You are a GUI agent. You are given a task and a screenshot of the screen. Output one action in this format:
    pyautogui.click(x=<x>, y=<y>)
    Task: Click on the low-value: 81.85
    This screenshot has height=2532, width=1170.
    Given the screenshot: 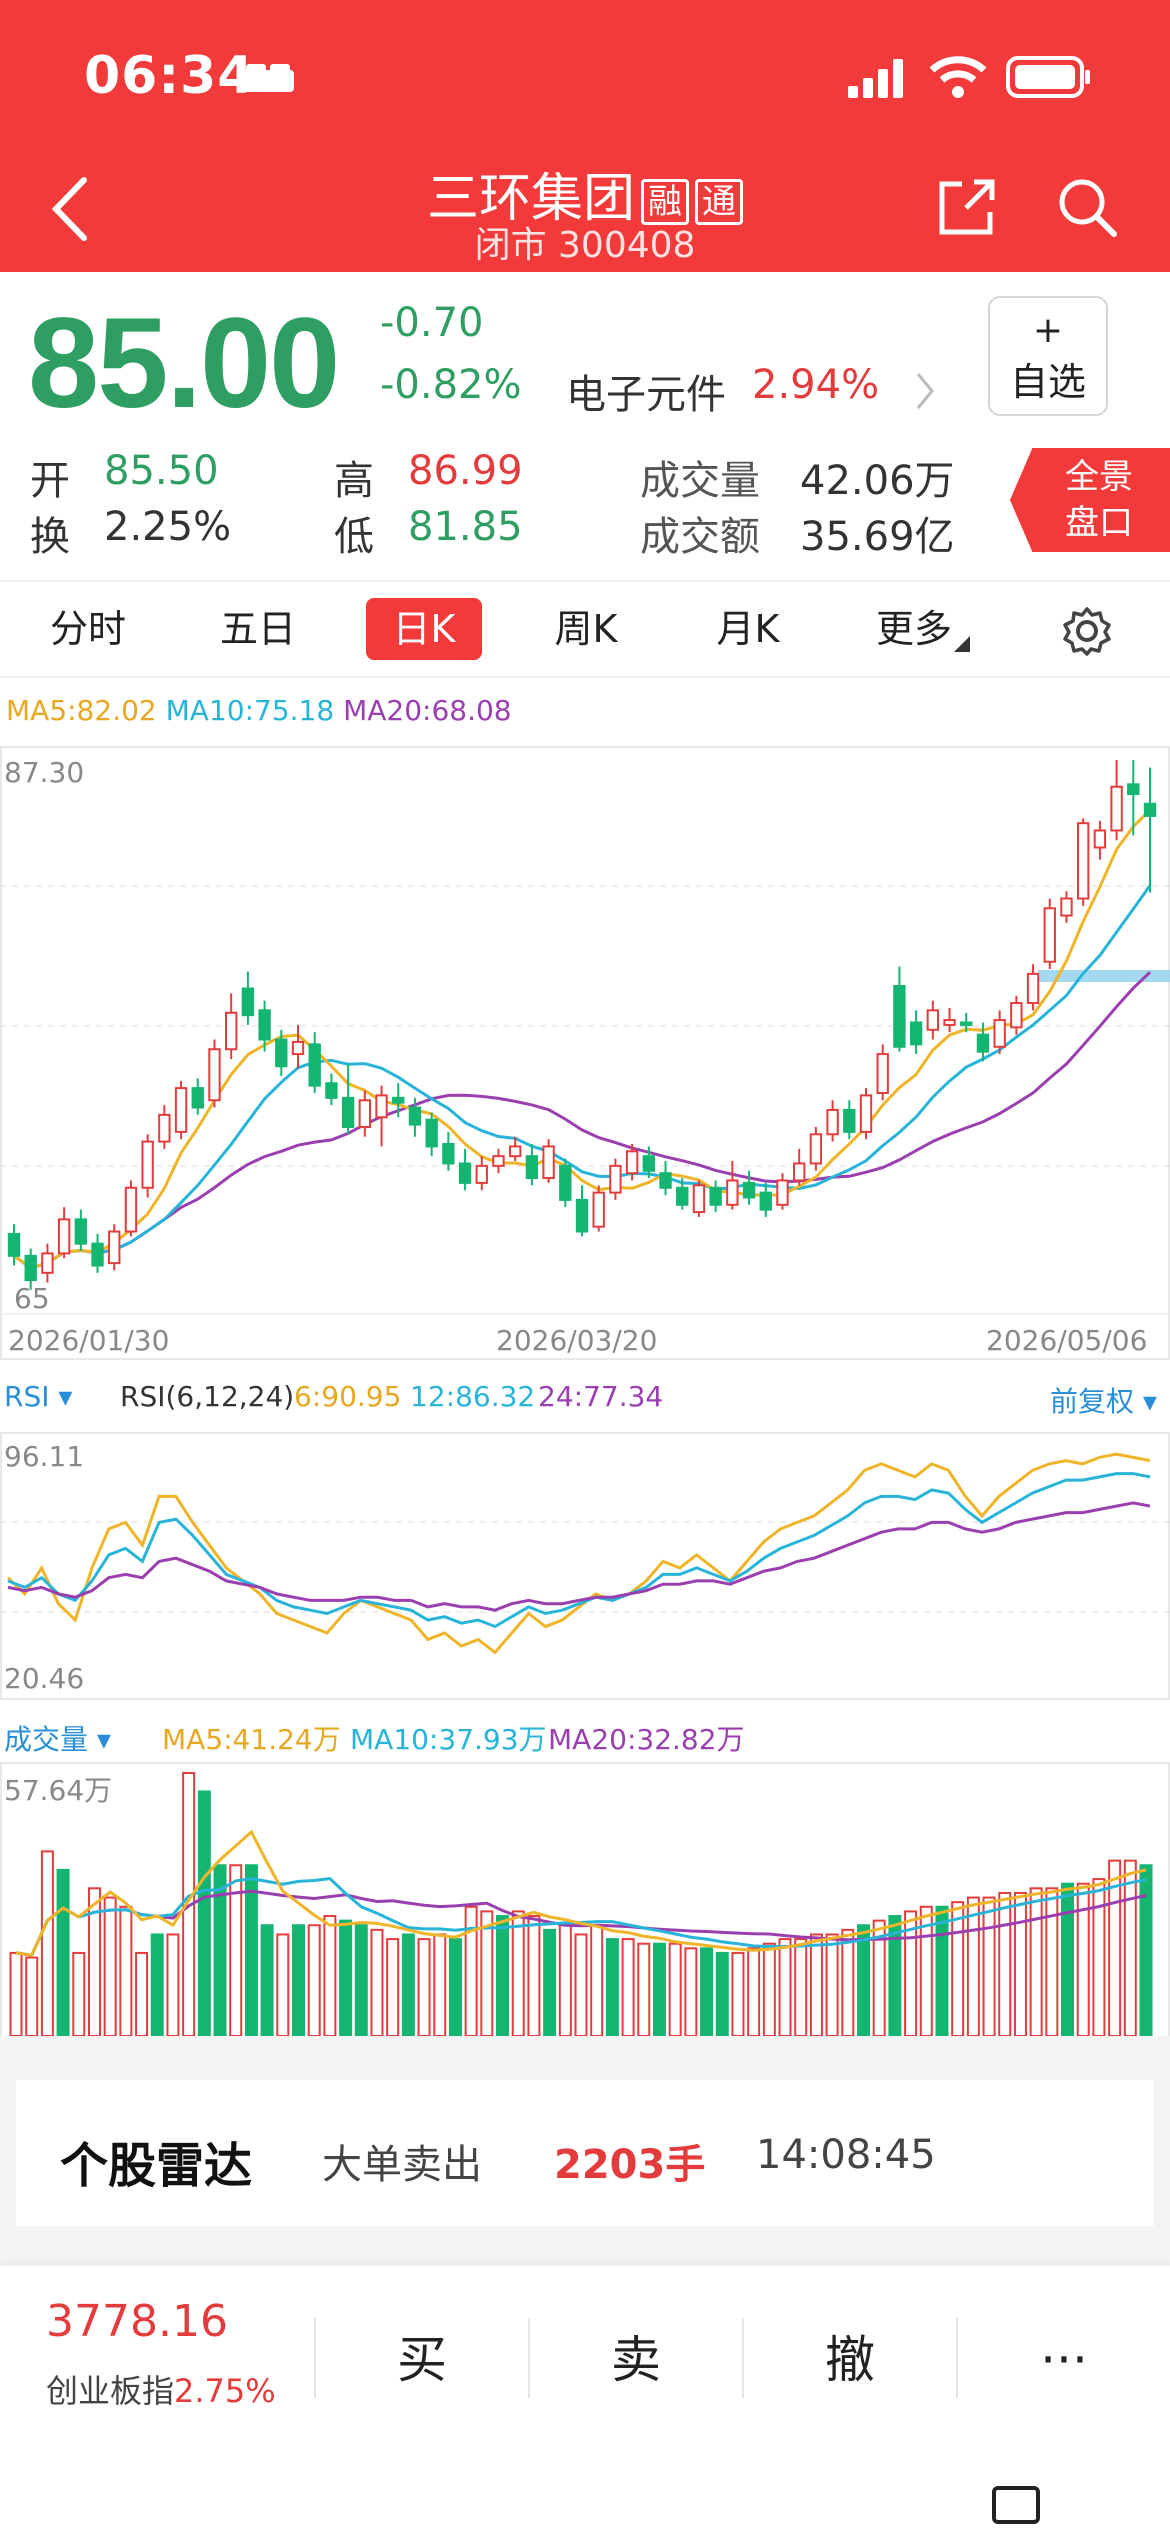 What is the action you would take?
    pyautogui.click(x=465, y=527)
    